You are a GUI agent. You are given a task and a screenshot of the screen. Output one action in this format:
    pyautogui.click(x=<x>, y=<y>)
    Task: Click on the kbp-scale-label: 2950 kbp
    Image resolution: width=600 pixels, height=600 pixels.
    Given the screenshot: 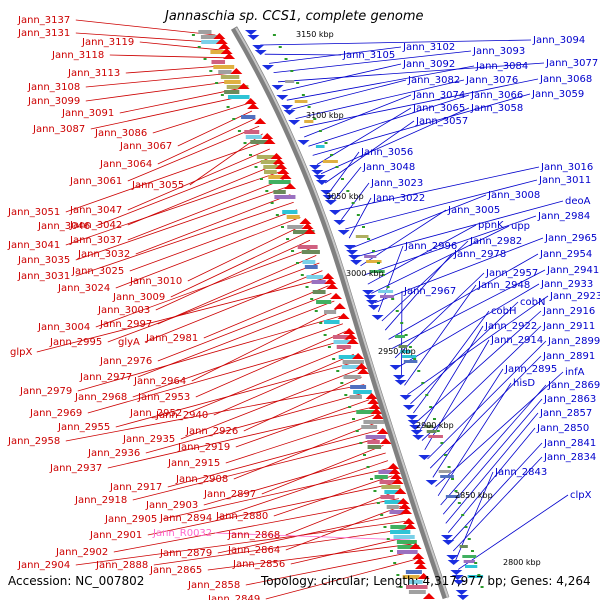 What is the action you would take?
    pyautogui.click(x=397, y=351)
    